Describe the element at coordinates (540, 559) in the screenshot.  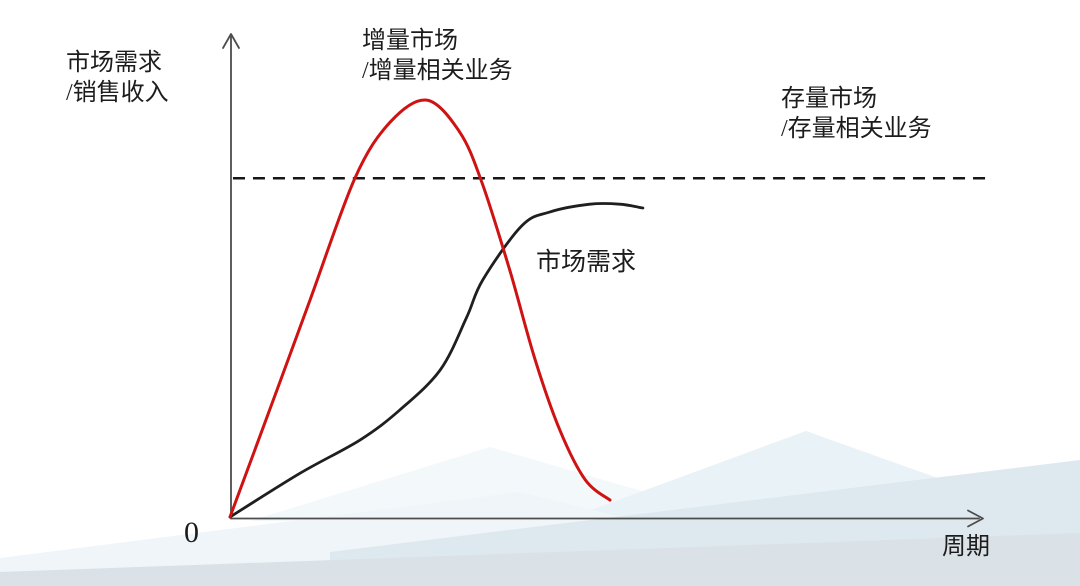
I see `decor-band-bottom` at that location.